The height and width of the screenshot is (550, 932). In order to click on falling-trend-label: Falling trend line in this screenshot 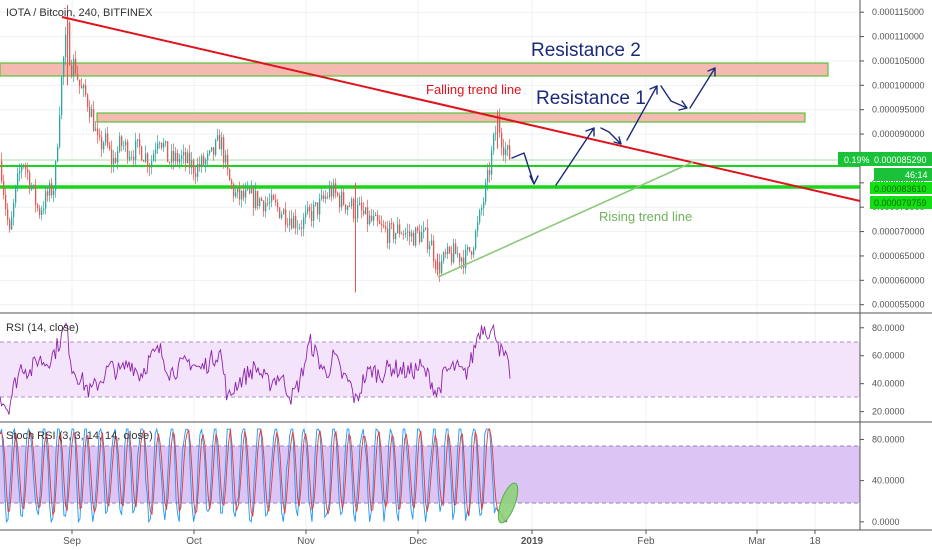, I will do `click(473, 89)`.